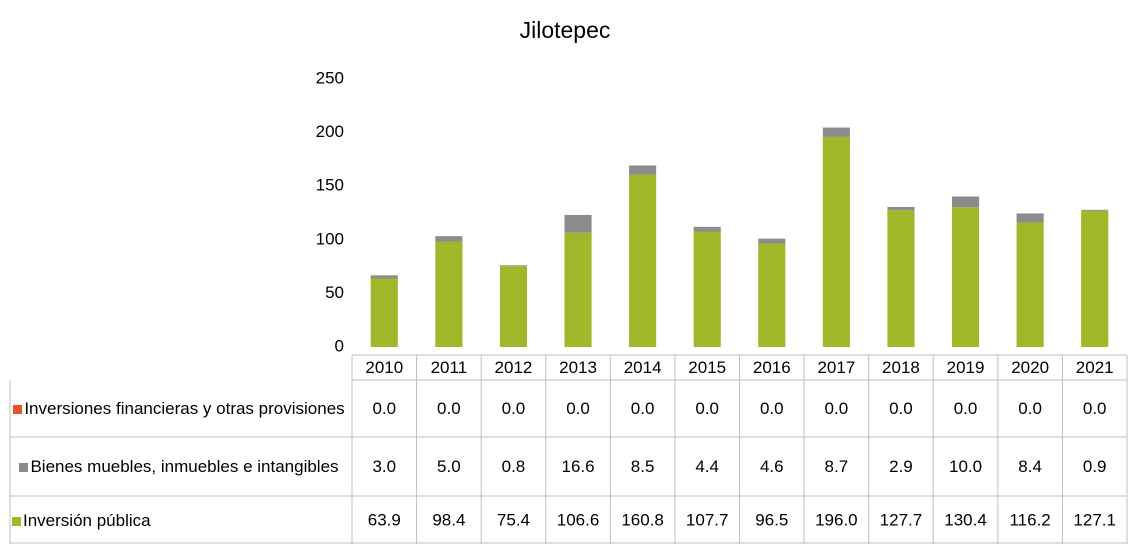 Image resolution: width=1133 pixels, height=544 pixels. I want to click on y-tick-label: 50, so click(334, 292).